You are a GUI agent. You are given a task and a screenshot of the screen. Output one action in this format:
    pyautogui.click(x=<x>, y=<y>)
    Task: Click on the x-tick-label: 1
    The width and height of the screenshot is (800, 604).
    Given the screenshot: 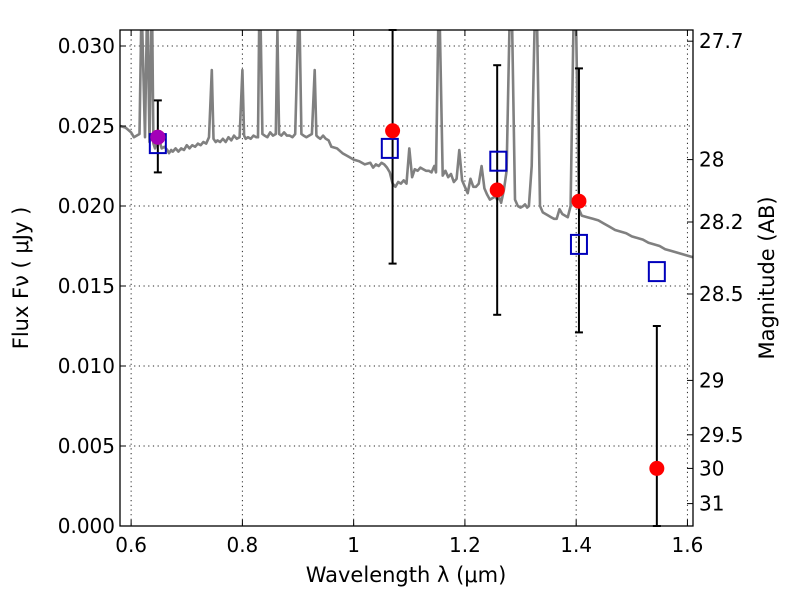 What is the action you would take?
    pyautogui.click(x=353, y=545)
    